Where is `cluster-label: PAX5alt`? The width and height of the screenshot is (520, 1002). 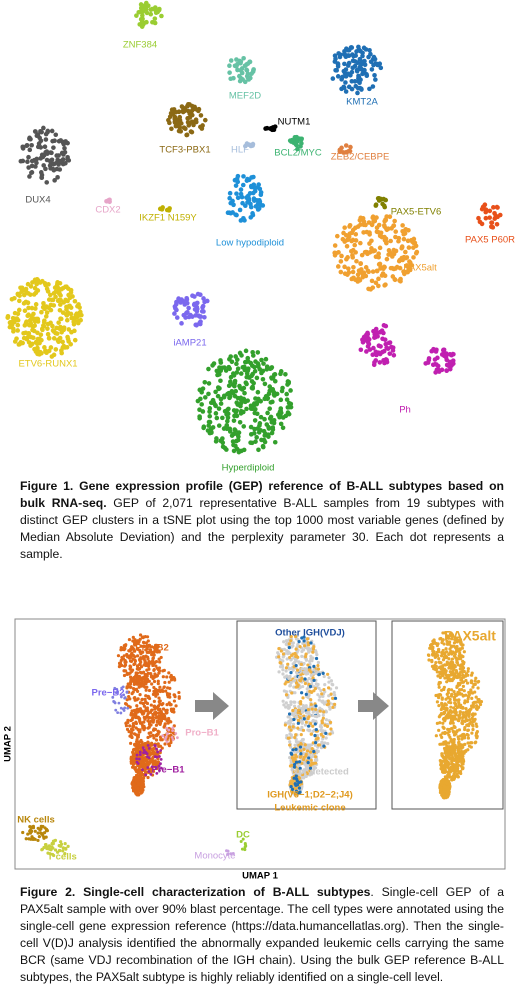
cluster-label: PAX5alt is located at coordinates (420, 268).